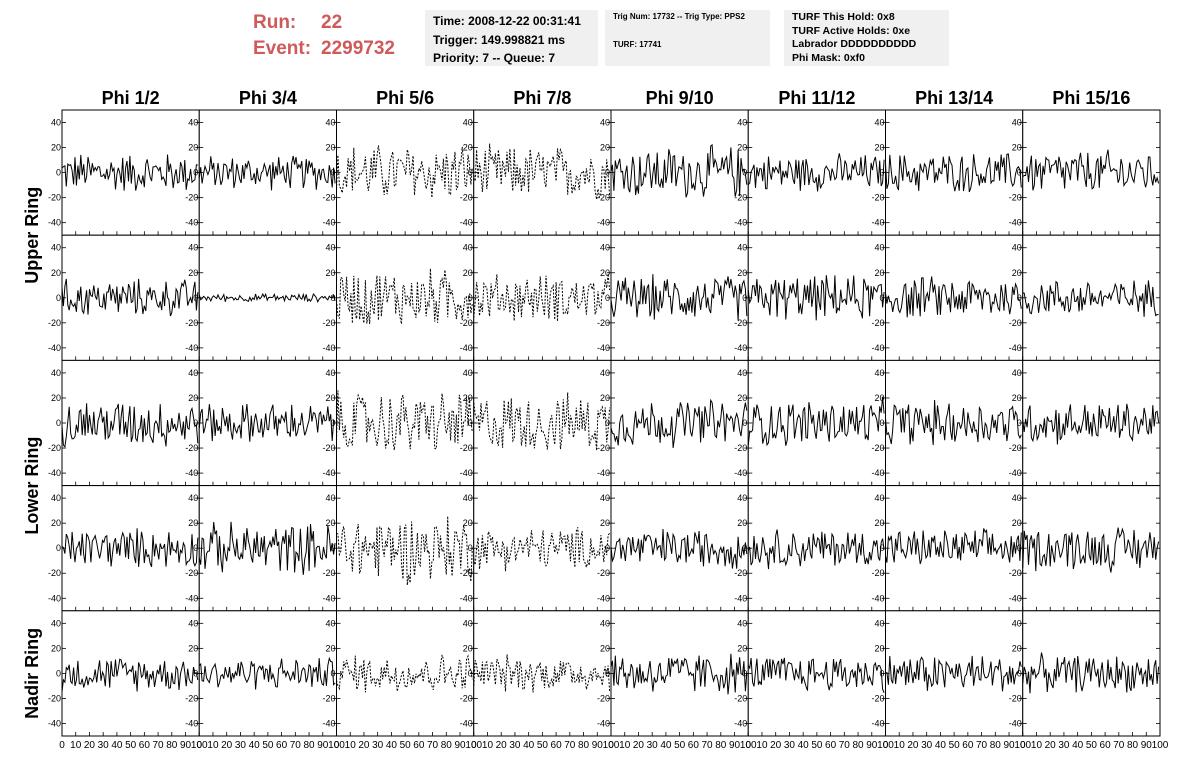 The image size is (1196, 772). What do you see at coordinates (851, 30) in the screenshot?
I see `turf-active-holds-text: TURF Active Holds: 0xe` at bounding box center [851, 30].